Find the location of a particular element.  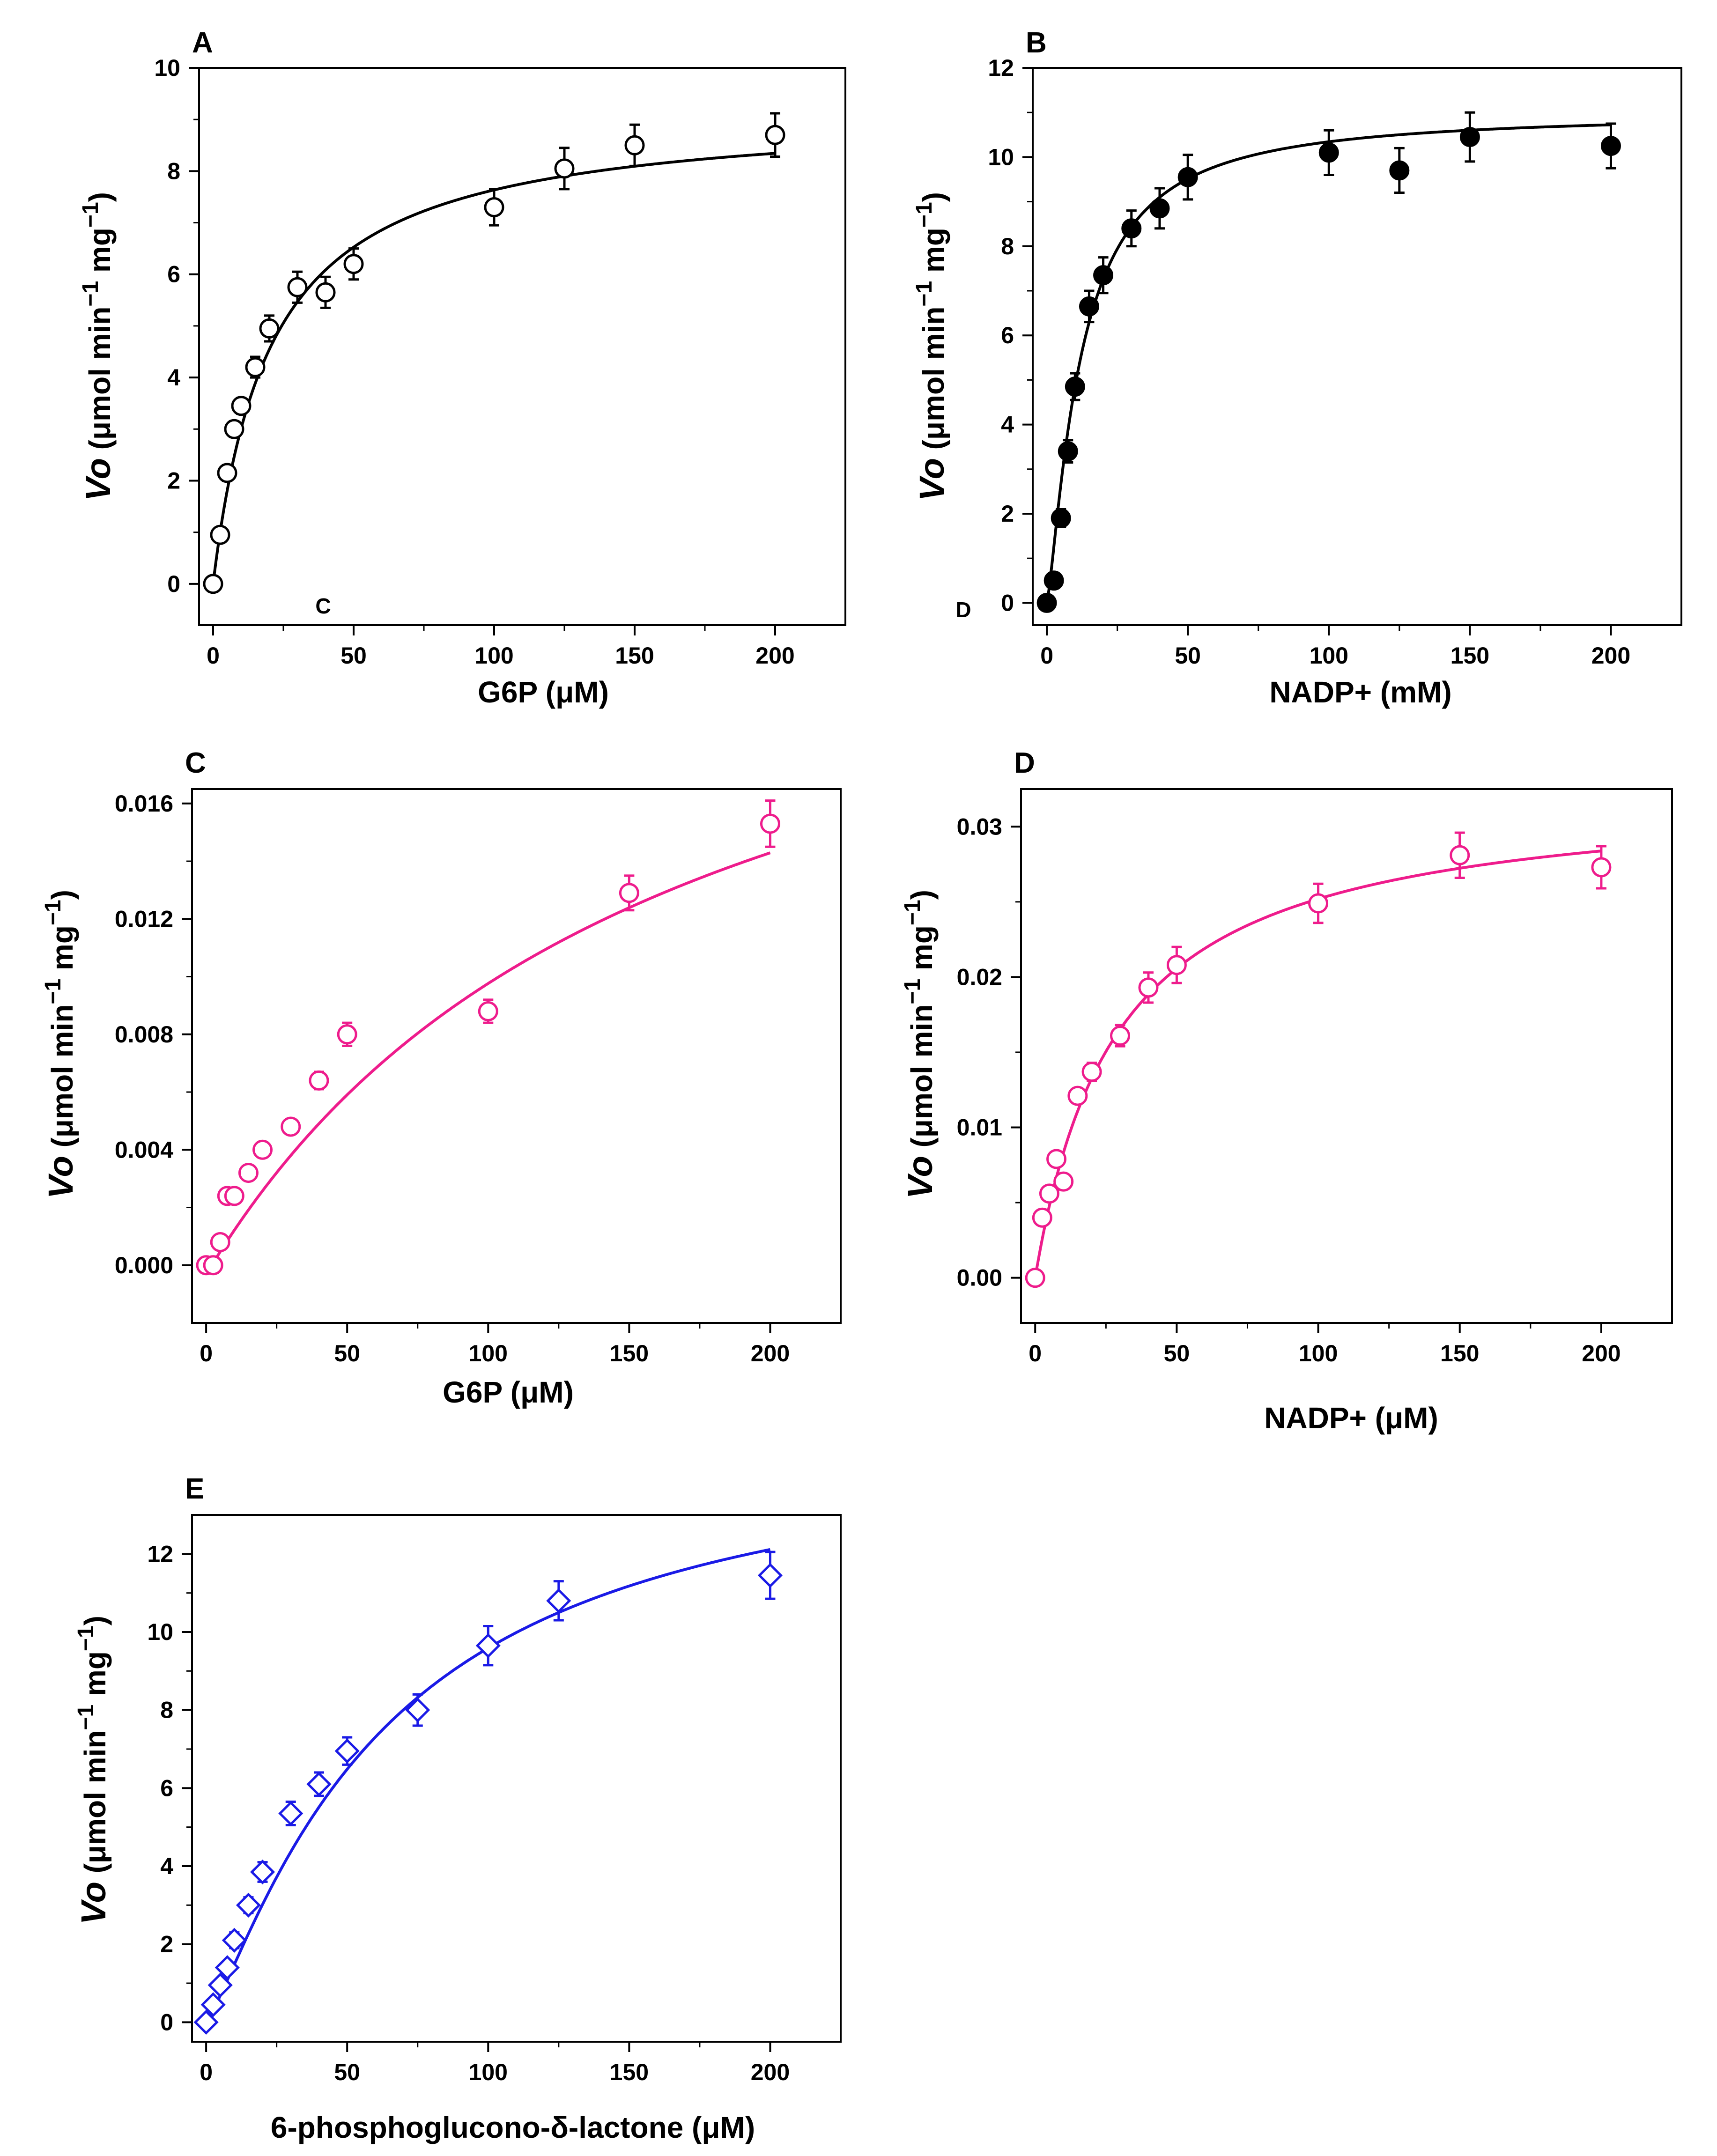

y-tick-label: 0.00 is located at coordinates (980, 1278).